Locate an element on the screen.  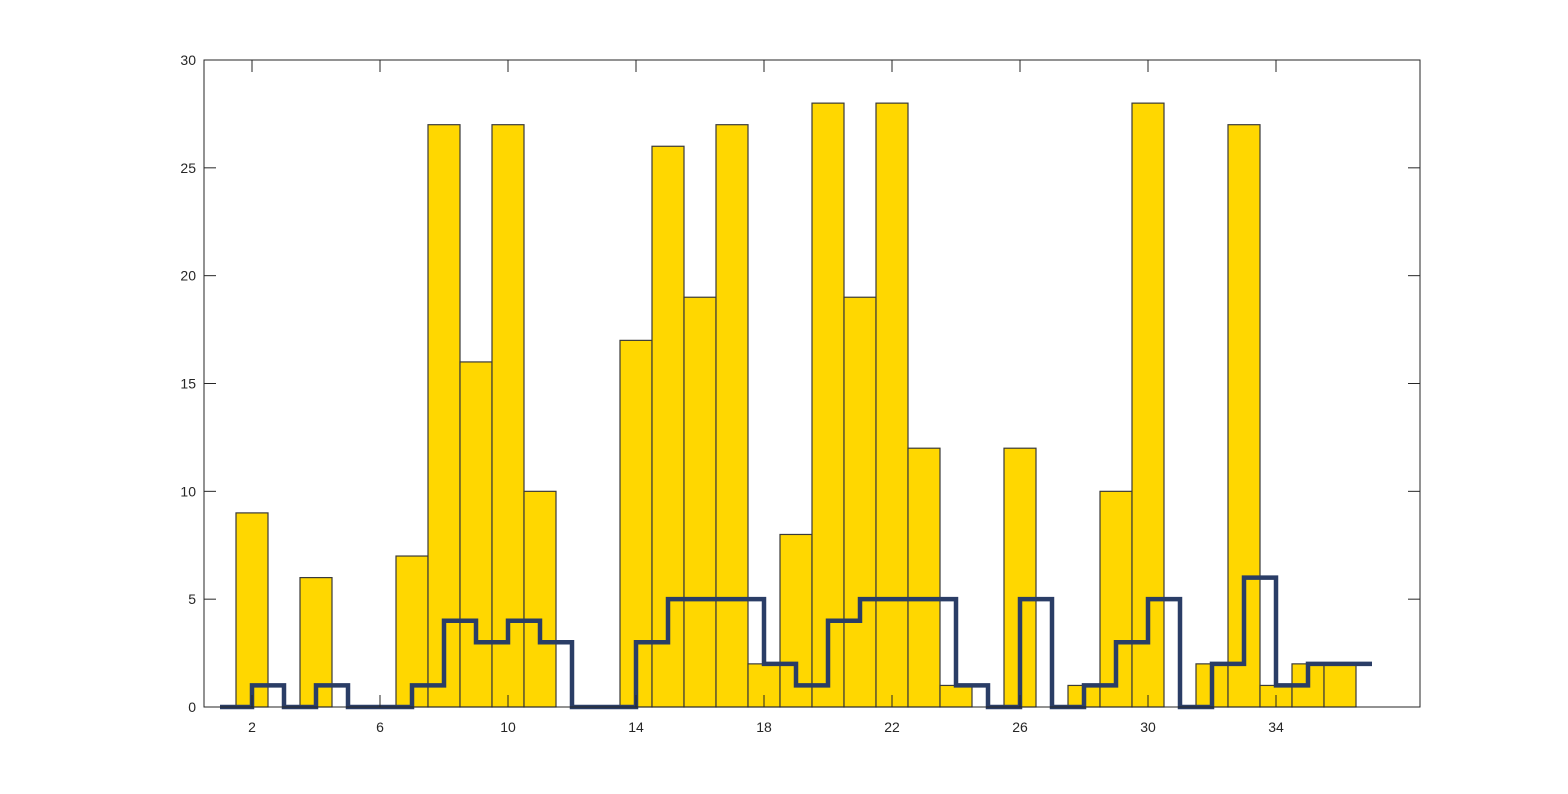
y-tick-label-5: 5 is located at coordinates (192, 599).